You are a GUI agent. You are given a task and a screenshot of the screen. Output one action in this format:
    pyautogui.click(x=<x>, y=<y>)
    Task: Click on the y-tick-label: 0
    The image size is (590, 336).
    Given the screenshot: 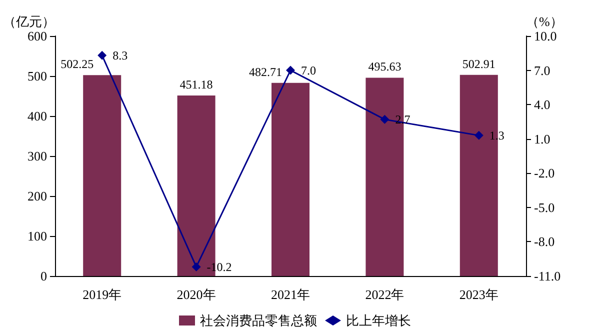 What is the action you would take?
    pyautogui.click(x=43, y=276)
    